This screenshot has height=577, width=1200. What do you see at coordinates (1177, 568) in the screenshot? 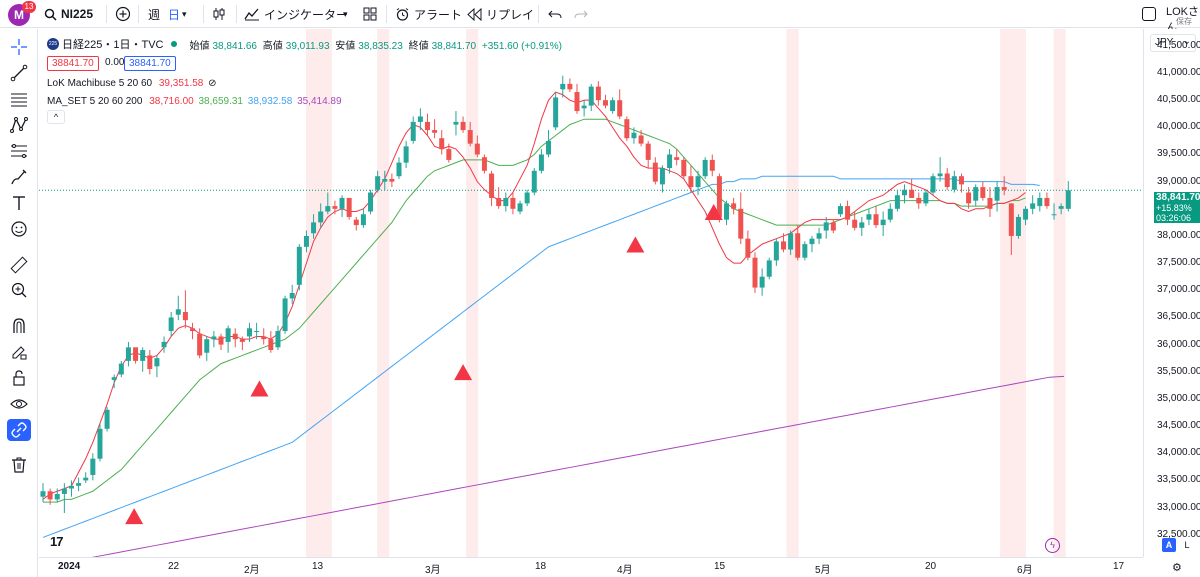
I see `gear-icon: ⚙` at bounding box center [1177, 568].